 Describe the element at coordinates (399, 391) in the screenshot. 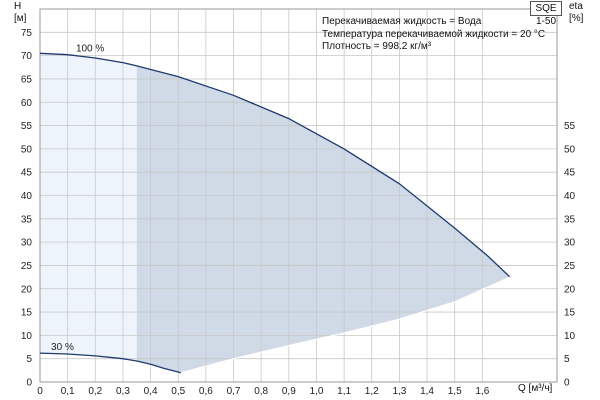

I see `x-tick-label: 1,3` at that location.